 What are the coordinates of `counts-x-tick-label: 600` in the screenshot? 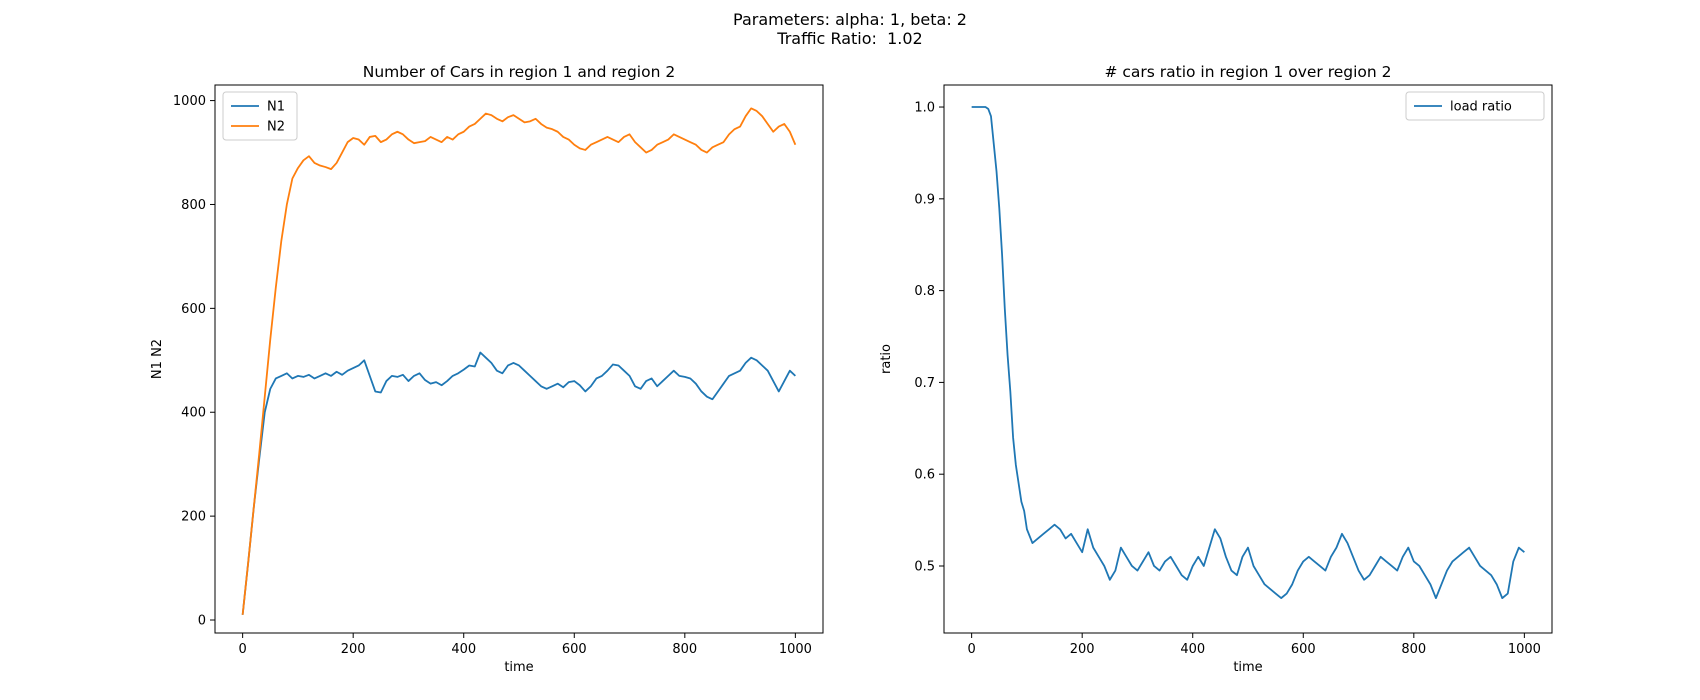 It's located at (574, 649).